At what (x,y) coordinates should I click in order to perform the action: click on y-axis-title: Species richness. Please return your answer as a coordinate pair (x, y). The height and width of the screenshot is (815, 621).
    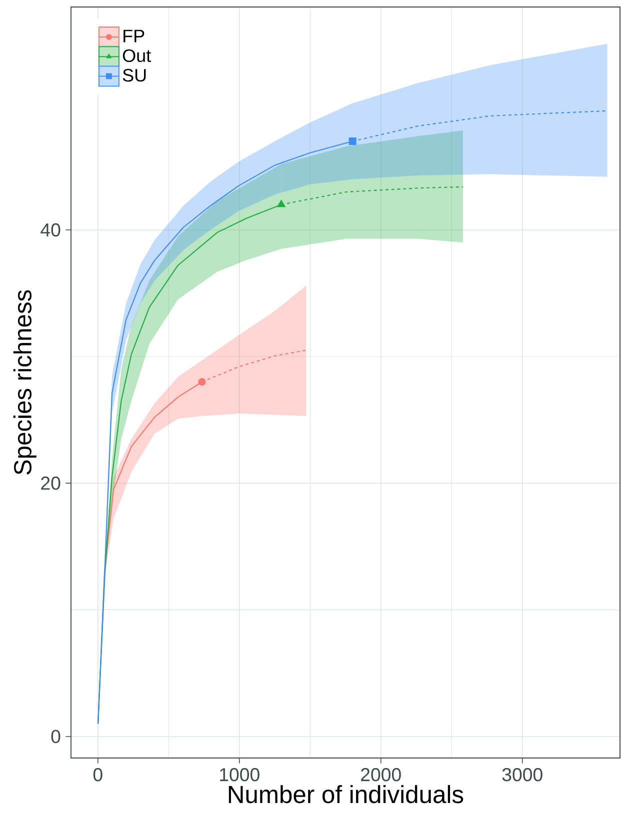
    Looking at the image, I should click on (24, 382).